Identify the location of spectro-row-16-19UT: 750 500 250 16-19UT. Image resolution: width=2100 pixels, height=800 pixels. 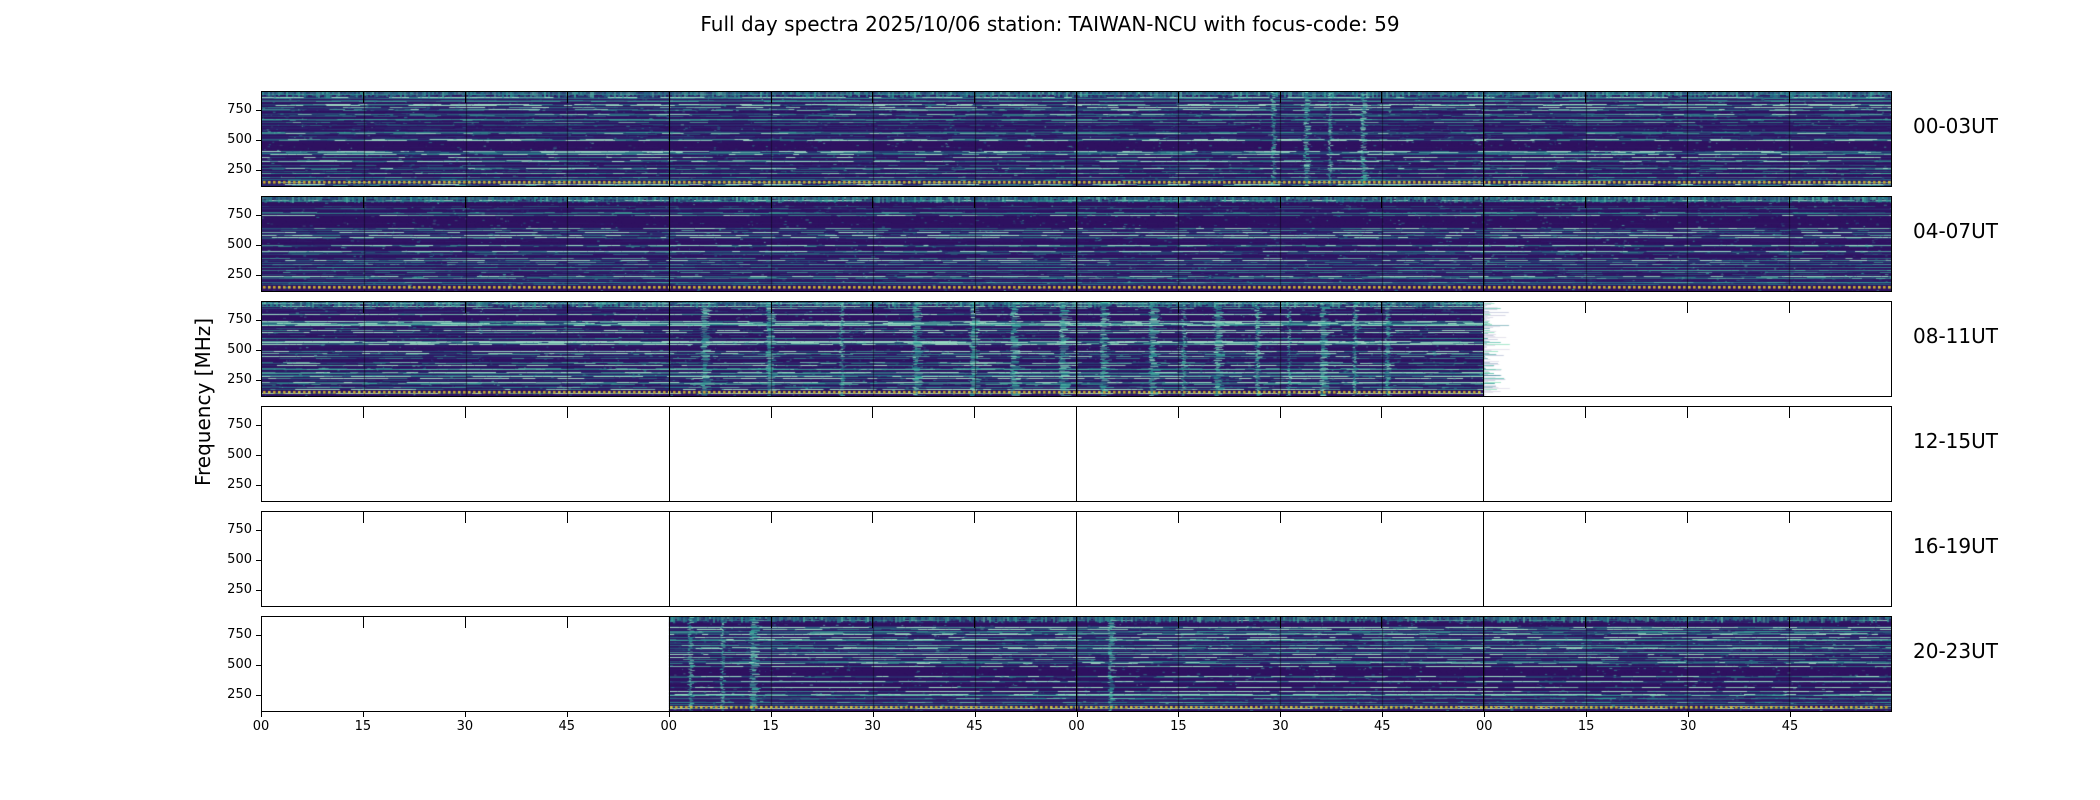
(1112, 559).